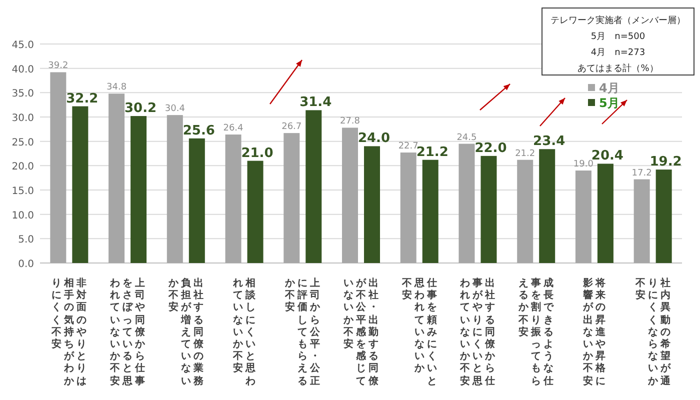 This screenshot has width=700, height=400. I want to click on y-tick-label: 15.0, so click(23, 191).